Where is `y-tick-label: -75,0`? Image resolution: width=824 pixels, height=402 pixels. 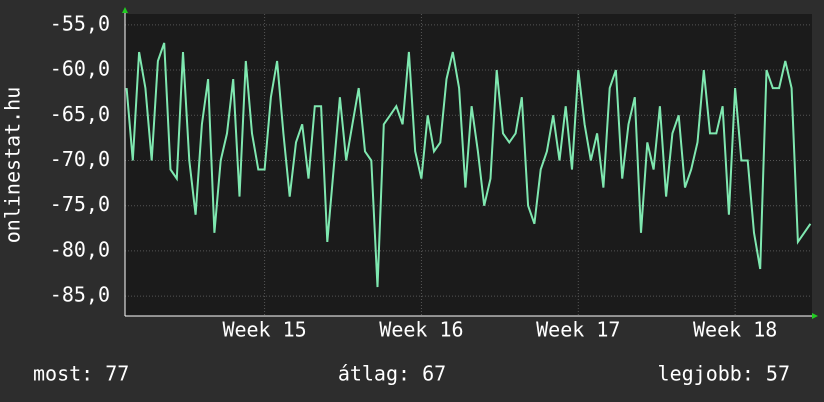 y-tick-label: -75,0 is located at coordinates (80, 204).